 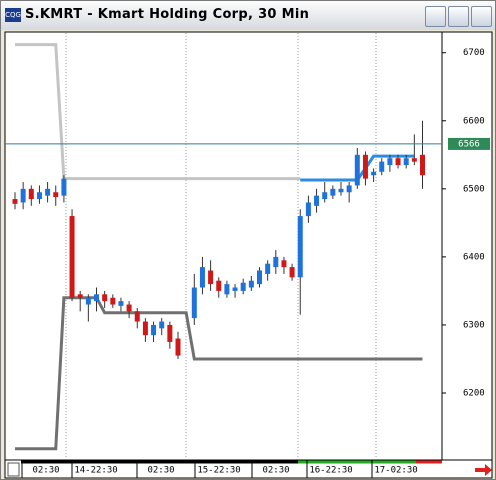 What do you see at coordinates (458, 16) in the screenshot?
I see `maximize-button` at bounding box center [458, 16].